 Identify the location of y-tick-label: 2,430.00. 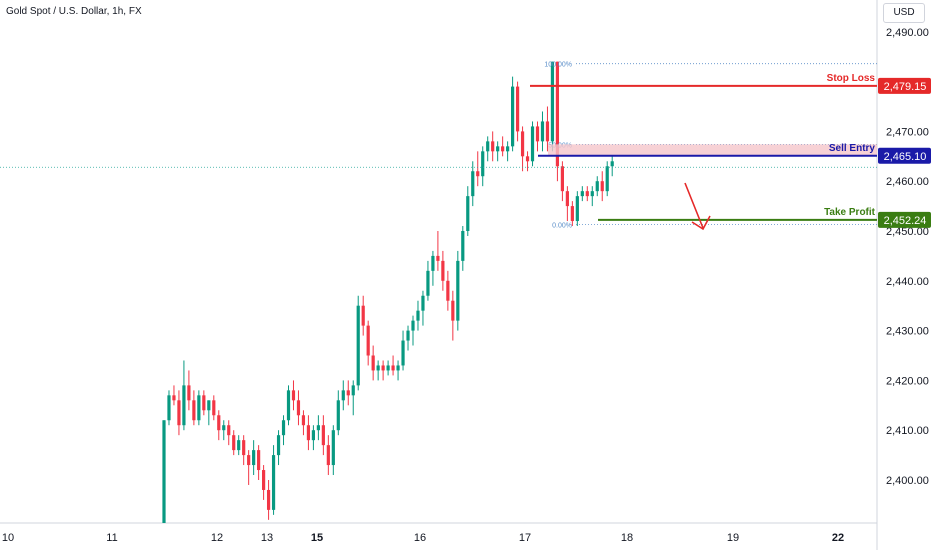
(907, 332).